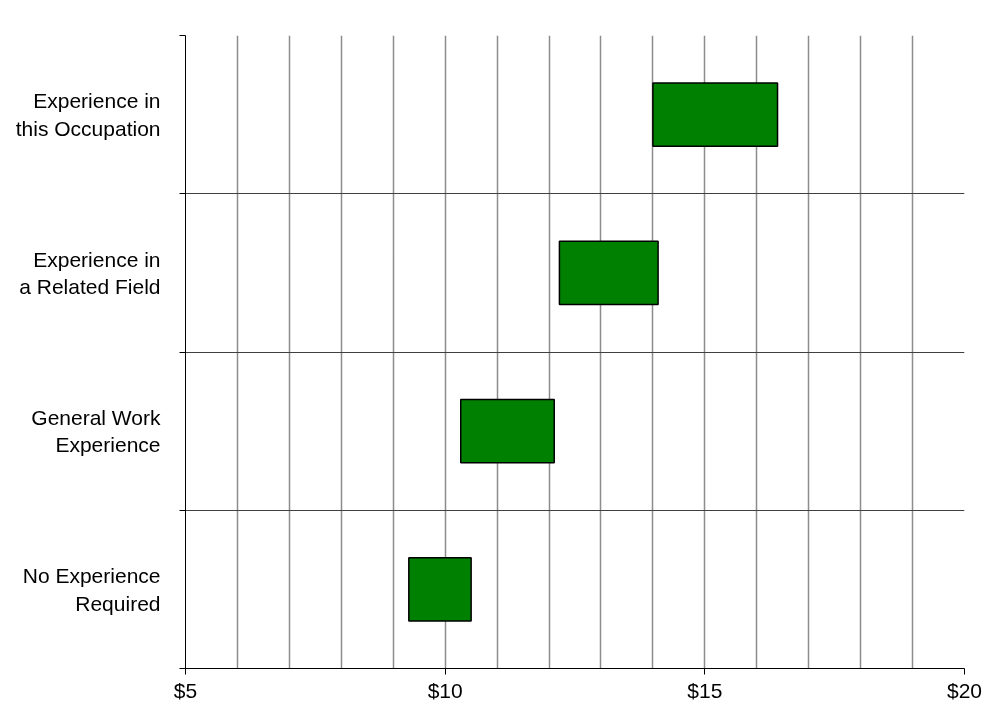  I want to click on y-tick-label: Experience in a Related Field, so click(90, 273).